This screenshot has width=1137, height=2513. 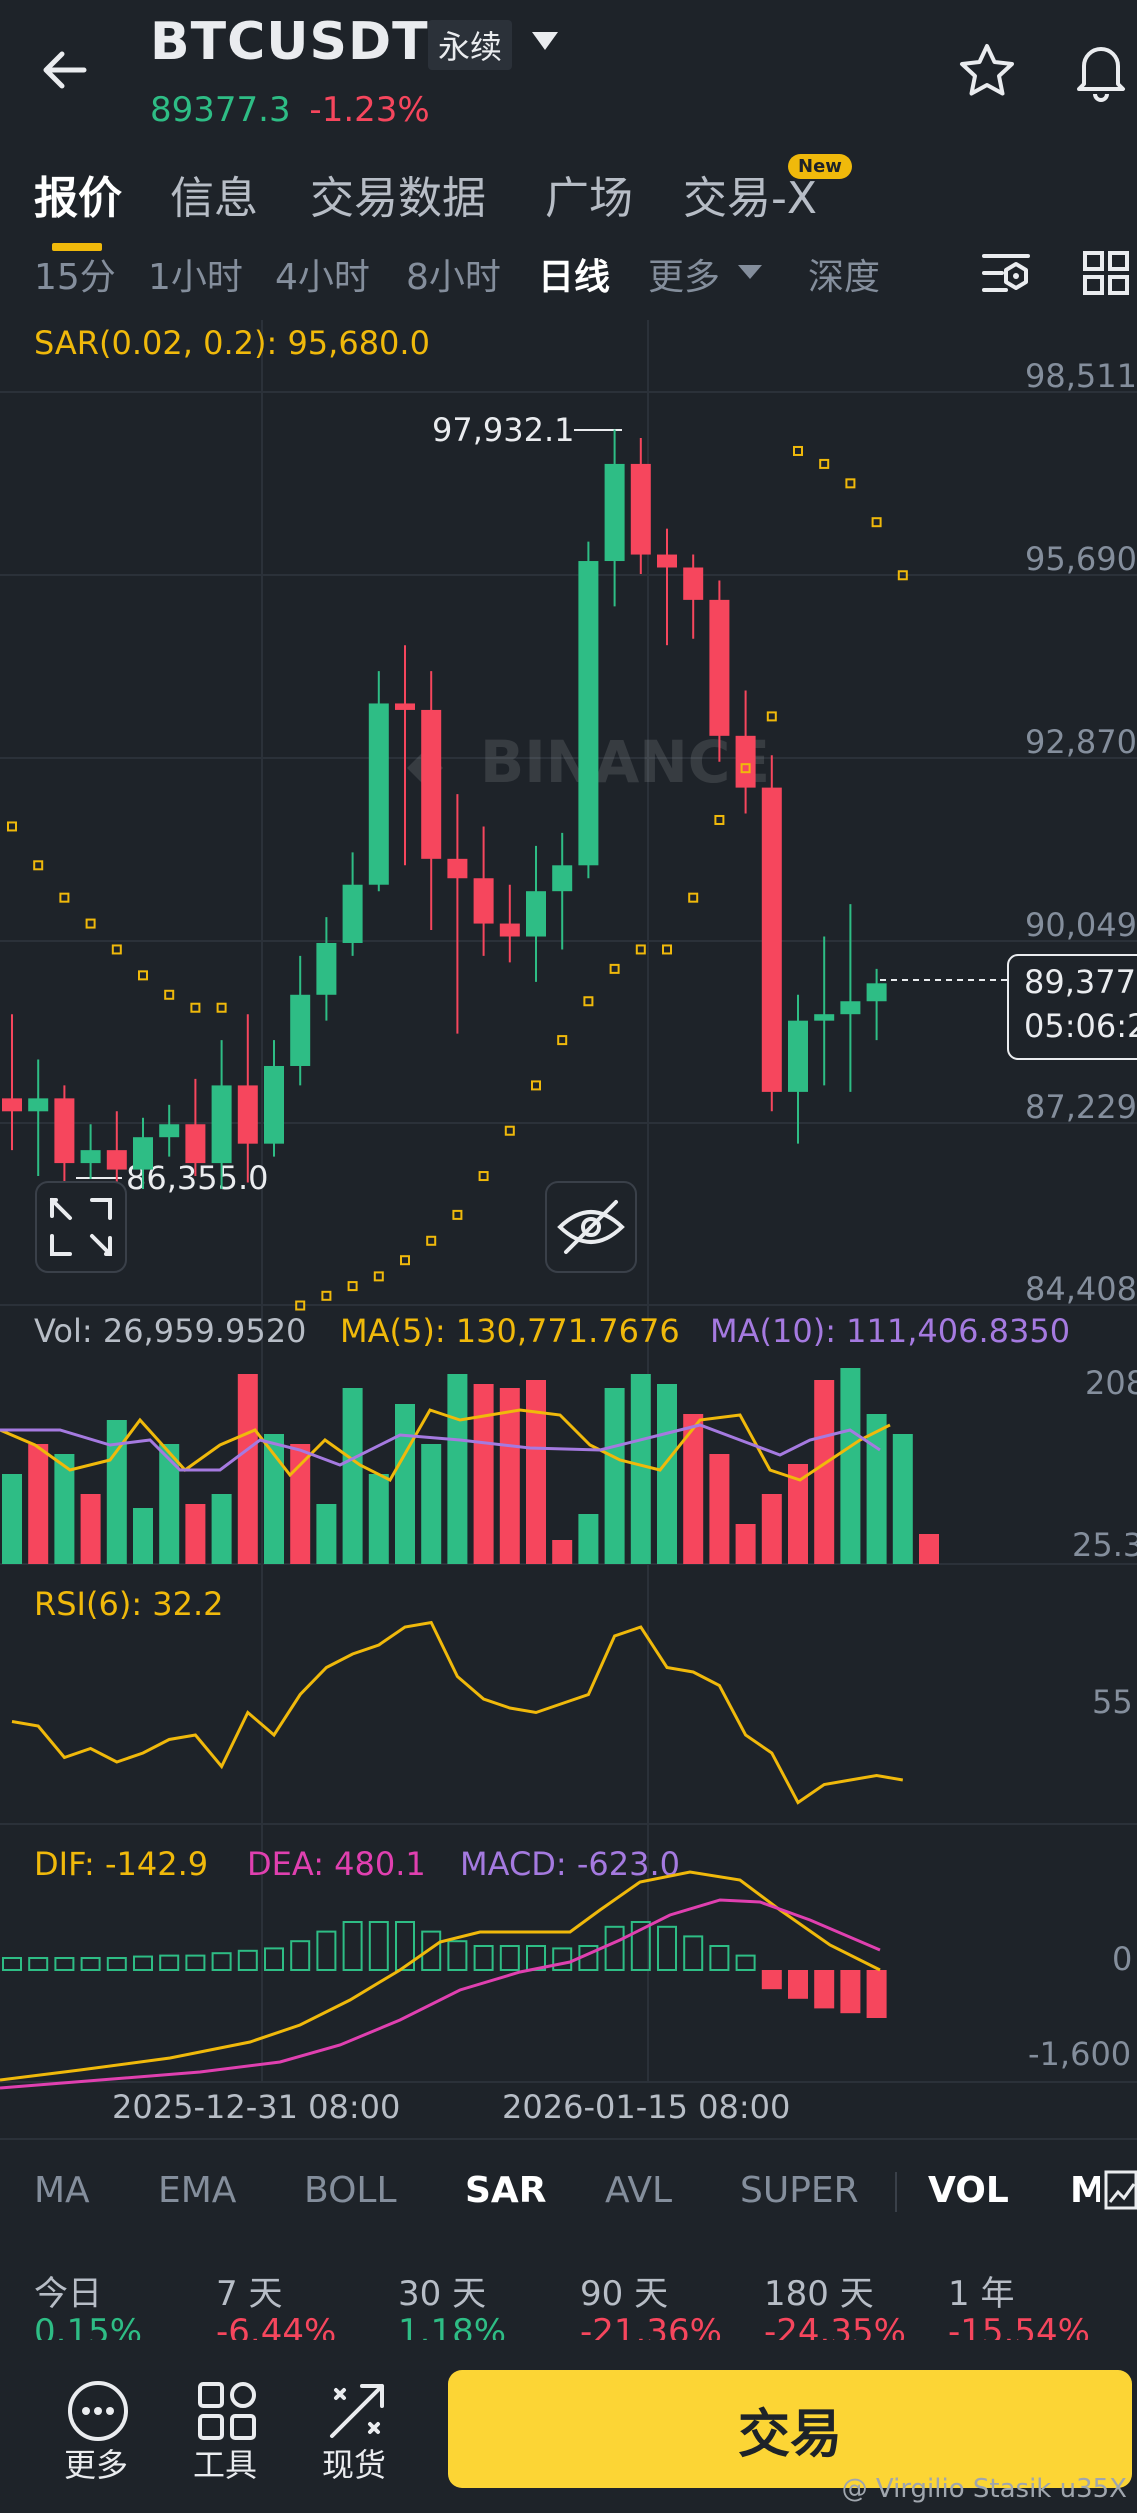 I want to click on chart-settings-icon, so click(x=1006, y=275).